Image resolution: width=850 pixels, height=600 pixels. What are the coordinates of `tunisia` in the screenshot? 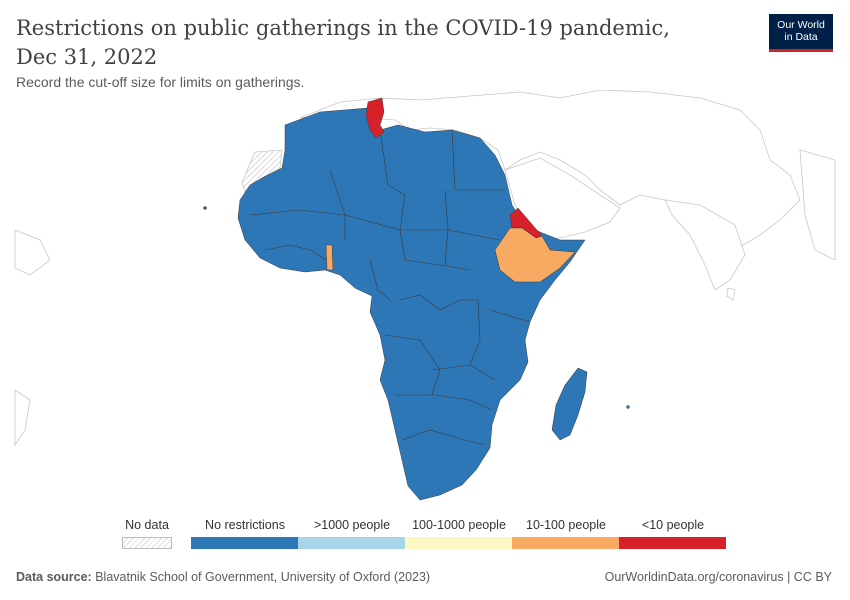 It's located at (375, 118).